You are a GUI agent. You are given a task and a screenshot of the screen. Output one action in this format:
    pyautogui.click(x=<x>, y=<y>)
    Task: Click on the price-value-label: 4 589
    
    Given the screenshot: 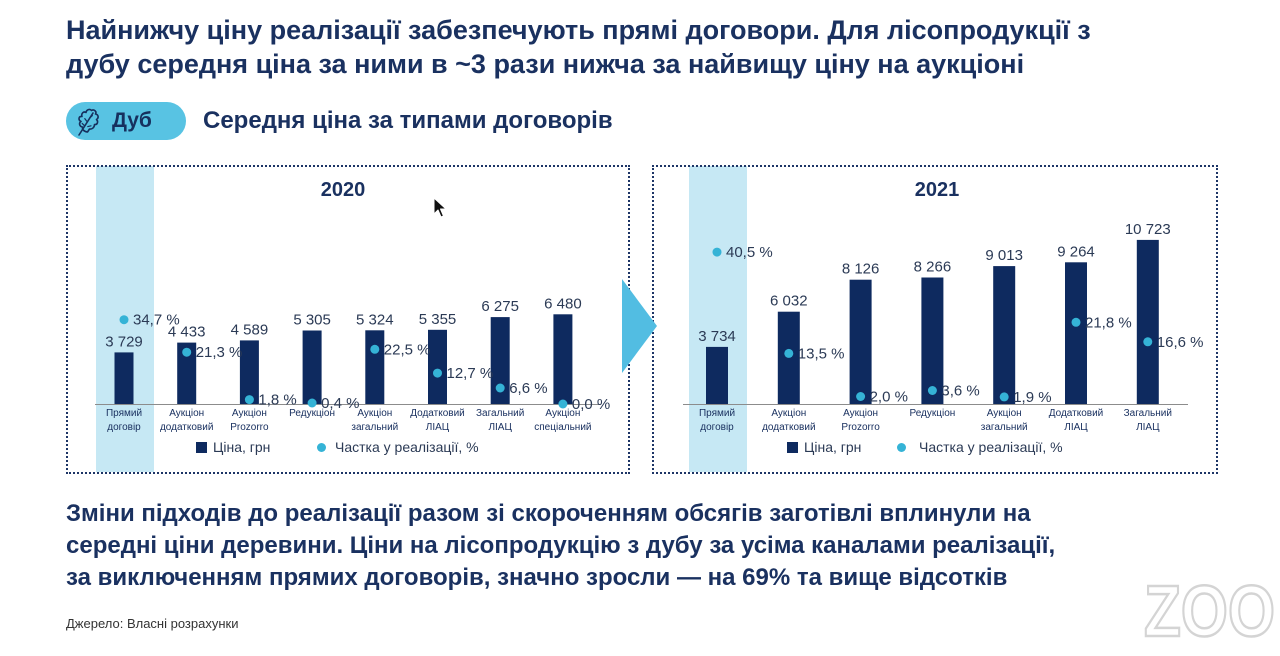 What is the action you would take?
    pyautogui.click(x=250, y=329)
    